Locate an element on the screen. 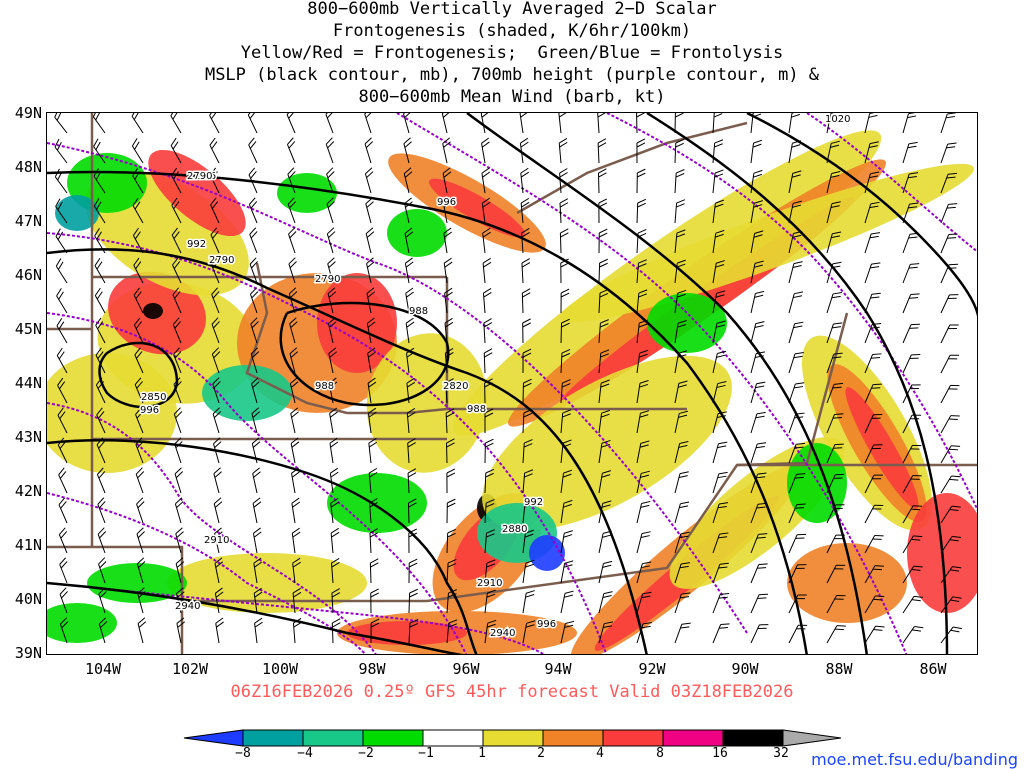 The height and width of the screenshot is (769, 1024). lat-label: 49N is located at coordinates (21, 113).